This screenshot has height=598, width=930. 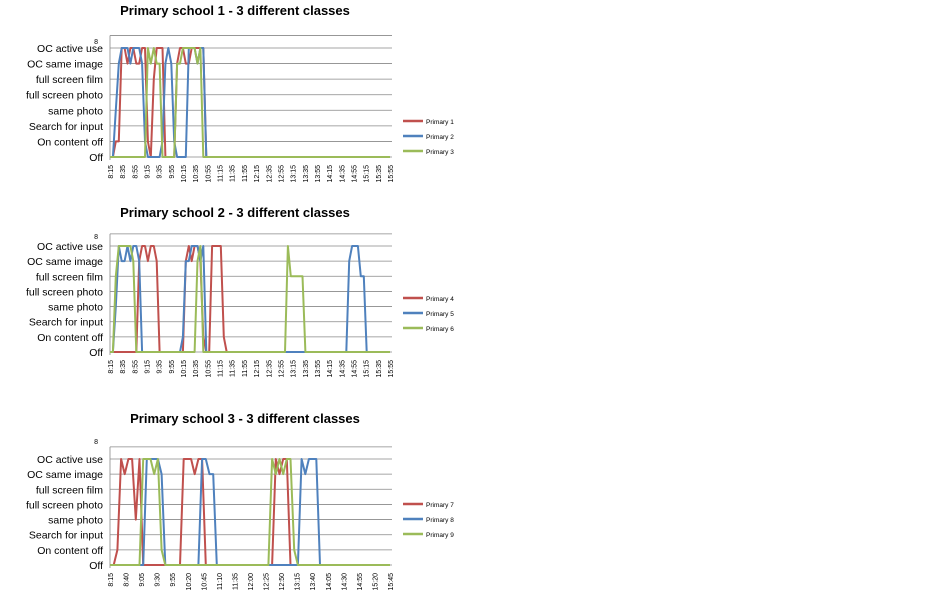 What do you see at coordinates (235, 212) in the screenshot?
I see `chart-title: Primary school 2 - 3 different classes` at bounding box center [235, 212].